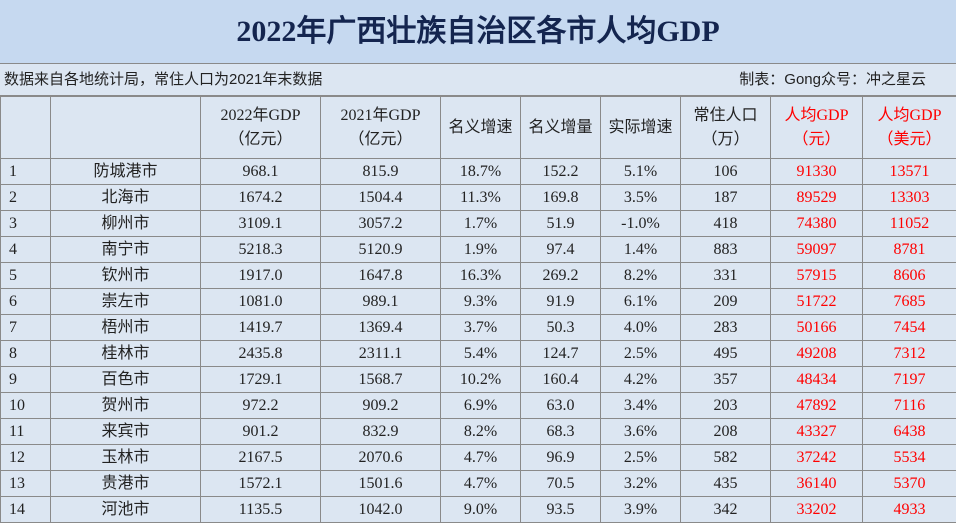 The height and width of the screenshot is (523, 956). What do you see at coordinates (25, 353) in the screenshot?
I see `cell: 8` at bounding box center [25, 353].